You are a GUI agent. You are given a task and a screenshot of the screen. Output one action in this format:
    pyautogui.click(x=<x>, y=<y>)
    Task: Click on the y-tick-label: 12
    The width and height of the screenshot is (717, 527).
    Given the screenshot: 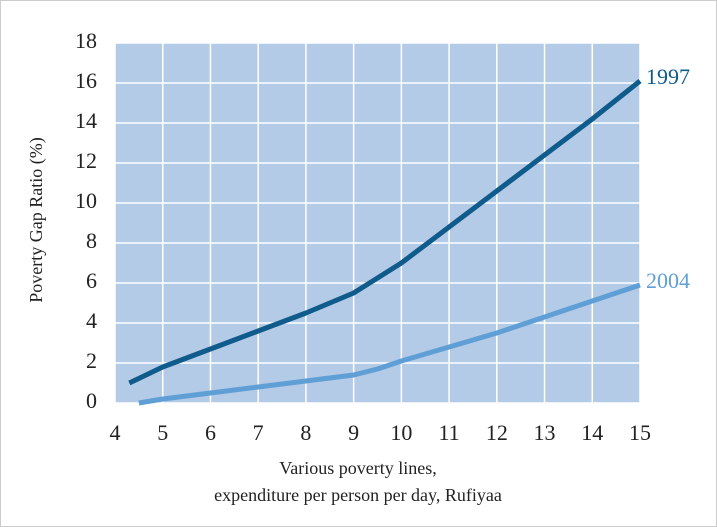 What is the action you would take?
    pyautogui.click(x=86, y=160)
    